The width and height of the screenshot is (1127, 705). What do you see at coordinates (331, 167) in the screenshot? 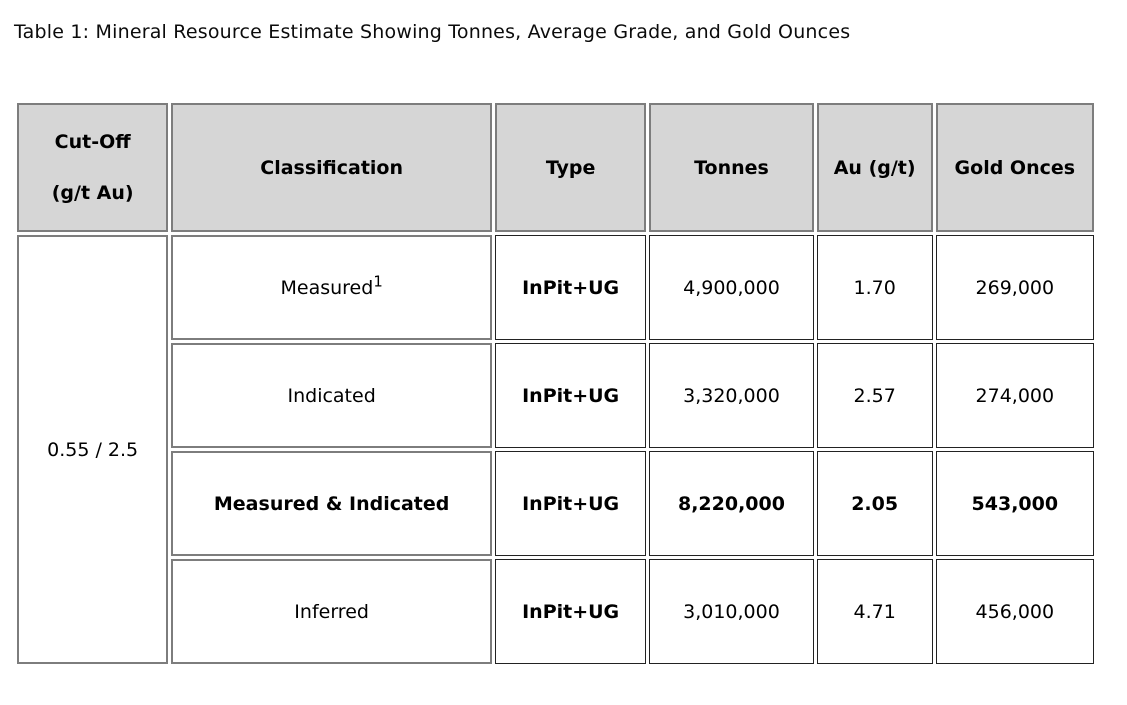
I see `header-classification: Classification` at bounding box center [331, 167].